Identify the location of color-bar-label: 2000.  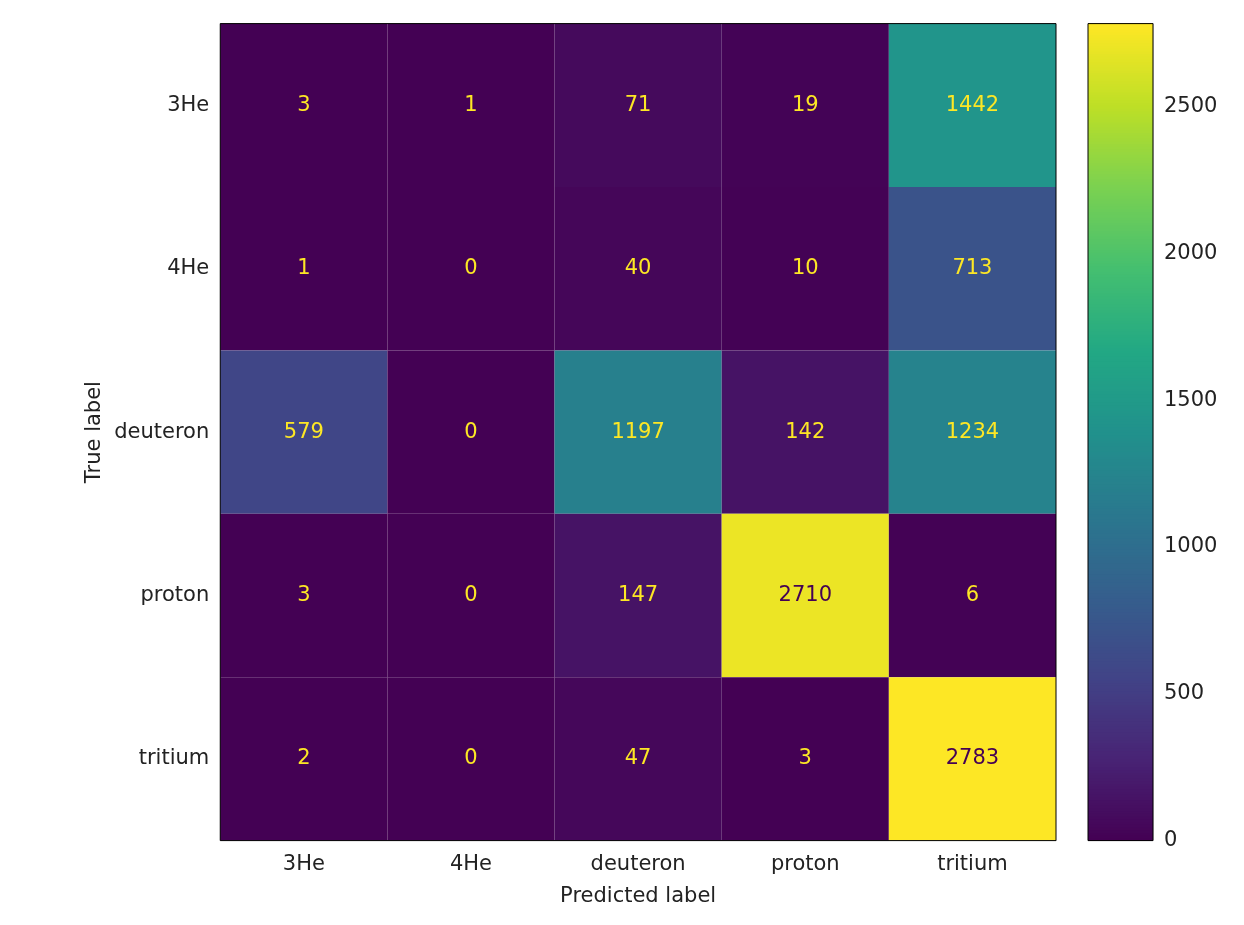
(1191, 251).